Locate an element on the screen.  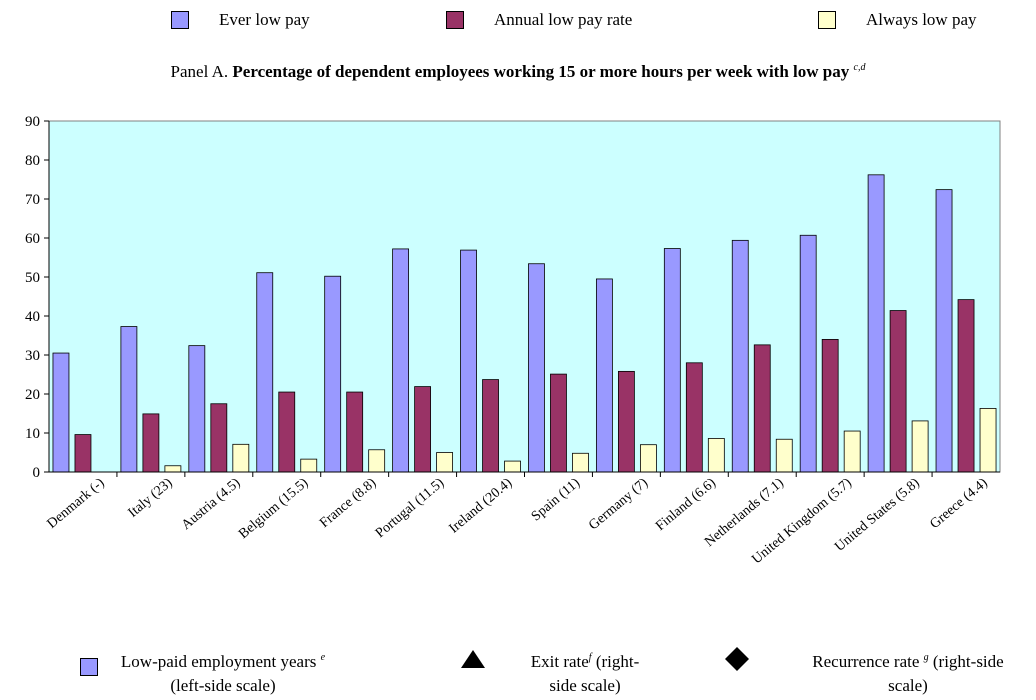
legend-swatch-annual-low-pay-rate is located at coordinates (455, 20).